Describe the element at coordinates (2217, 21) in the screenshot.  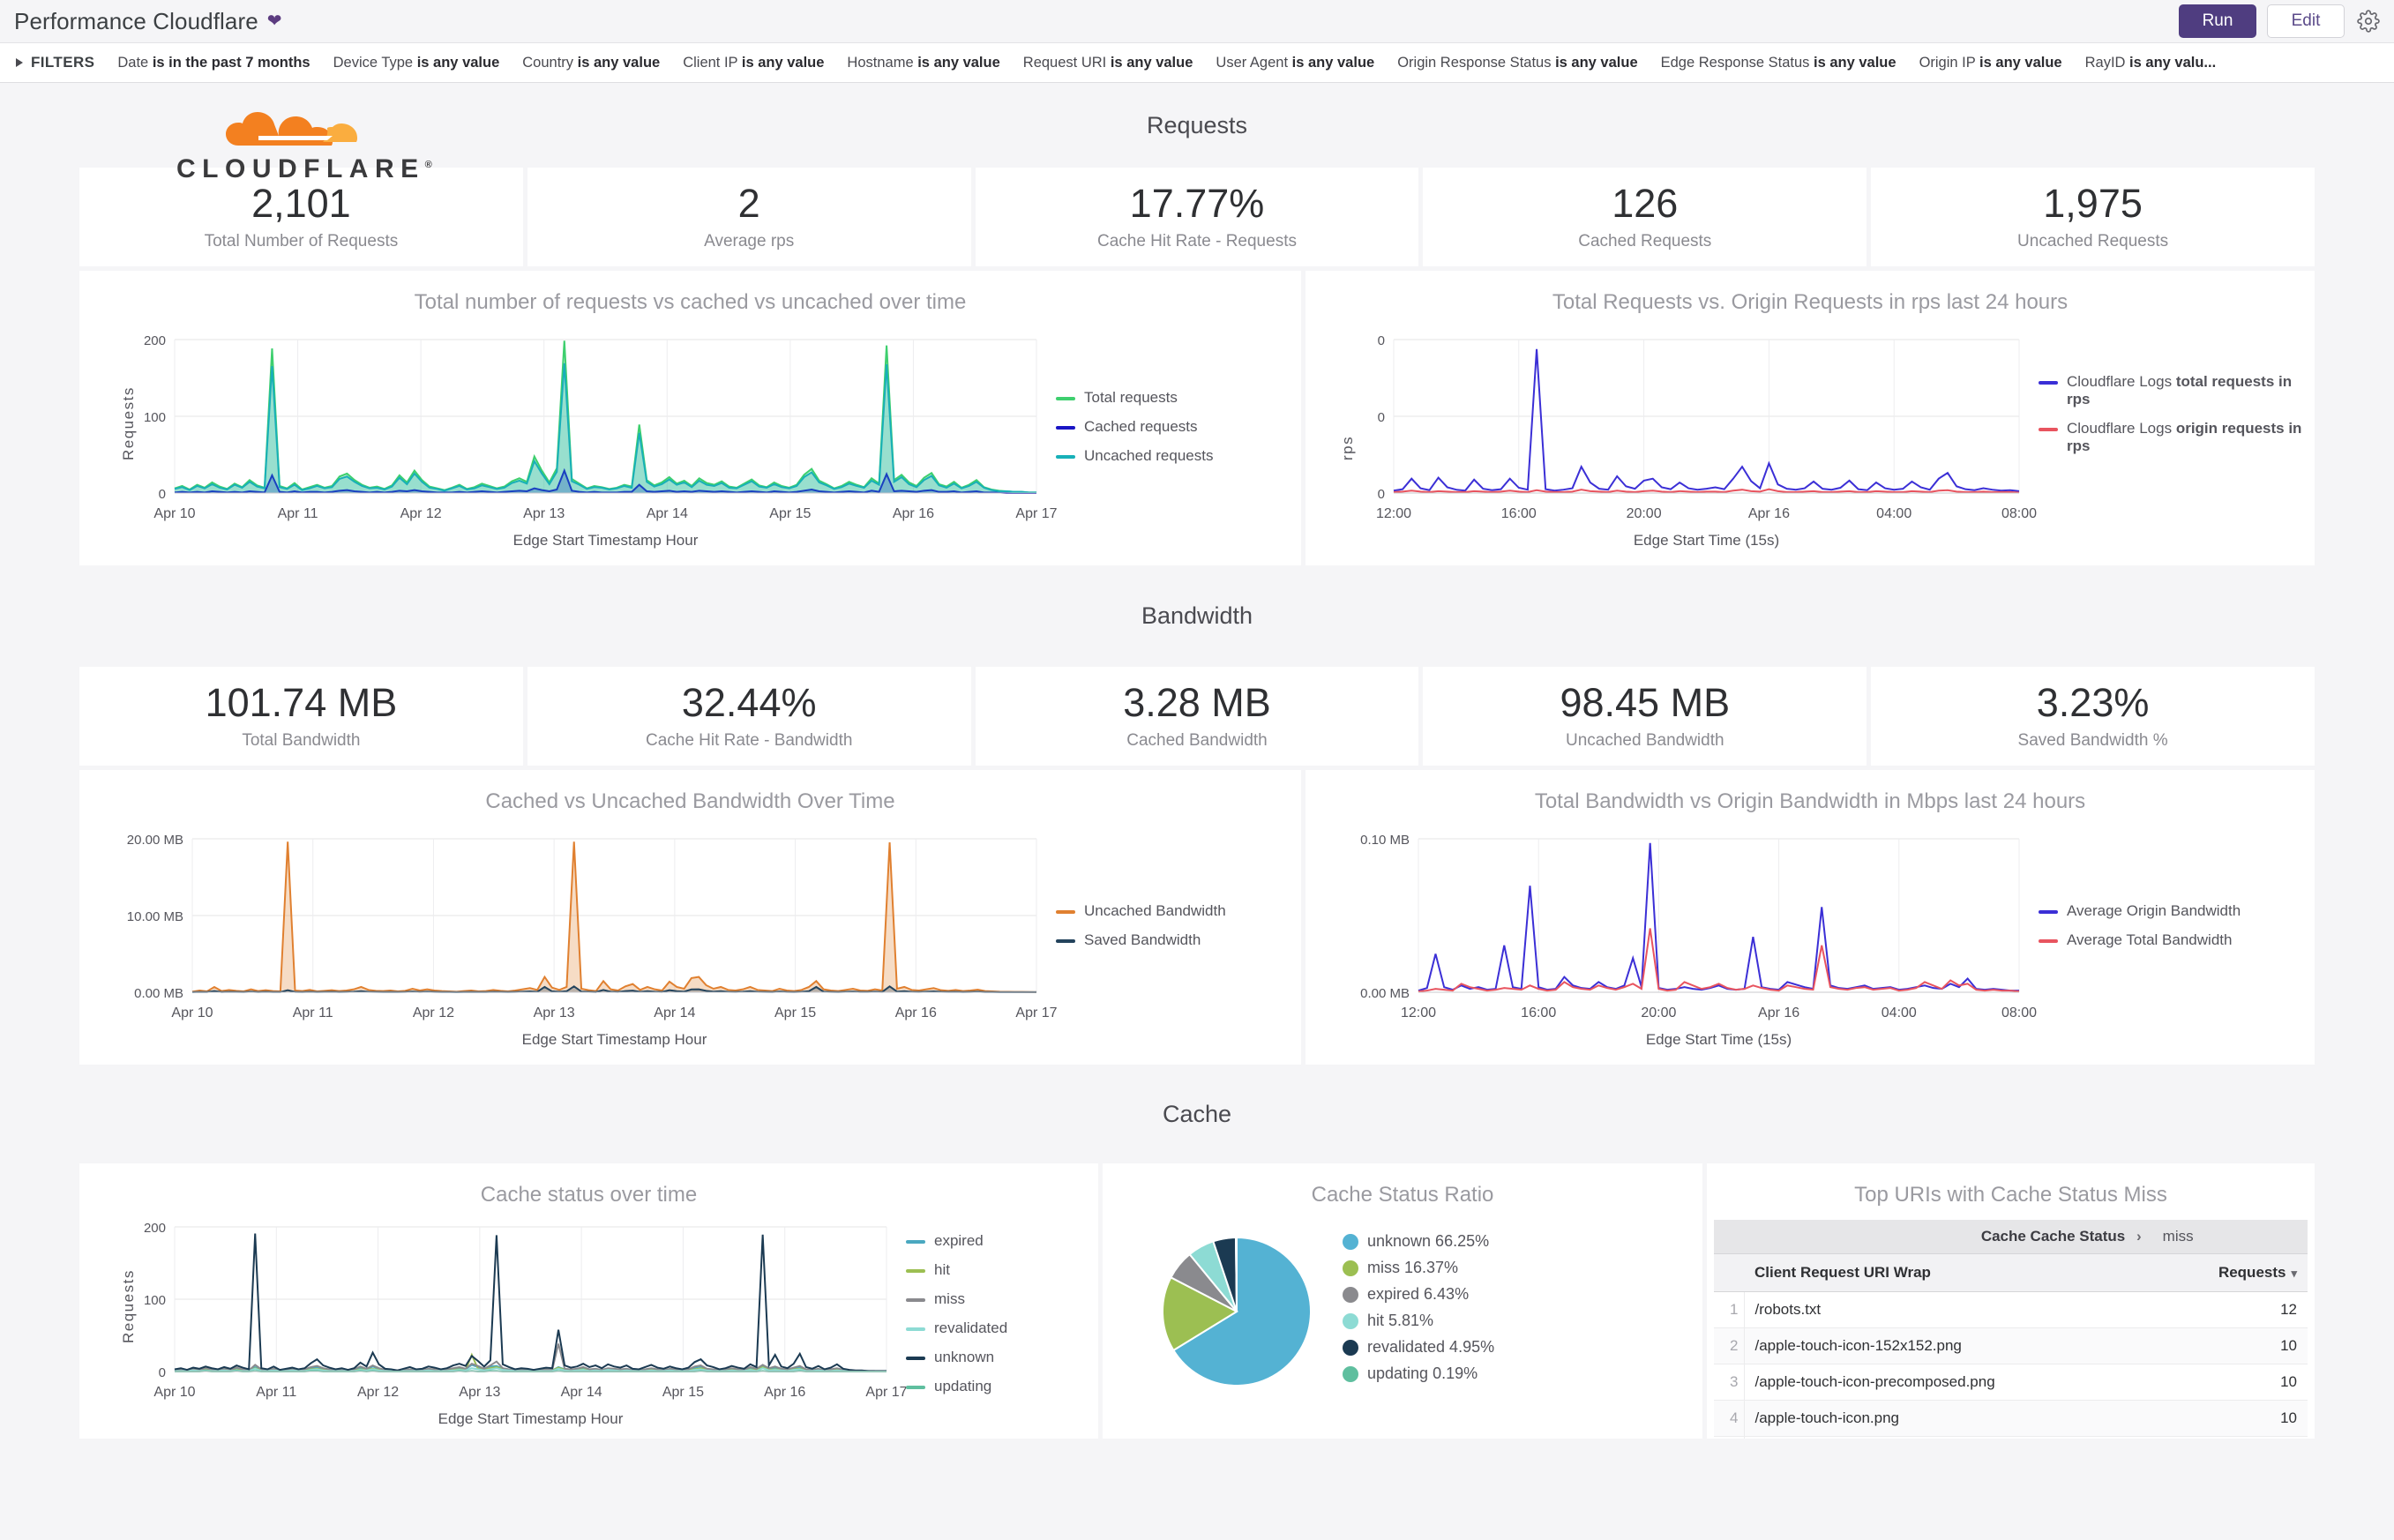
I see `run-button: Run` at that location.